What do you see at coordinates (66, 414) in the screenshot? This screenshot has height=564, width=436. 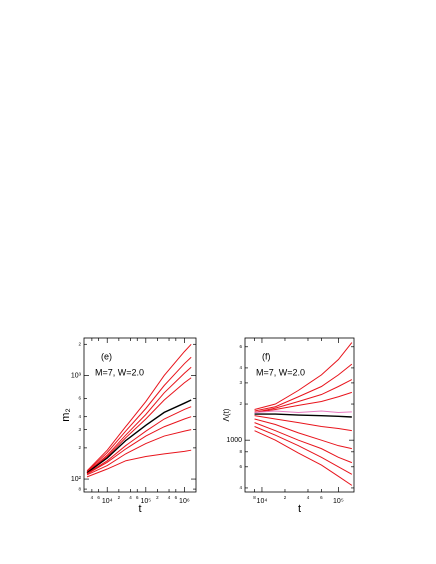 I see `y-axis-label: m₂` at bounding box center [66, 414].